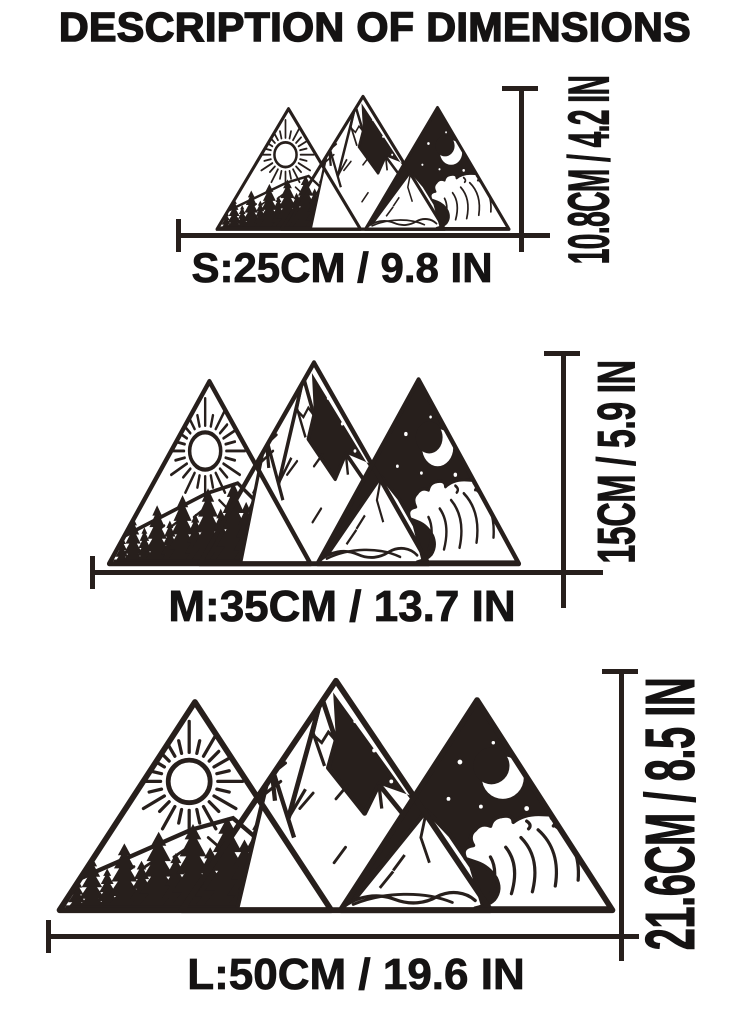 The height and width of the screenshot is (1023, 750). I want to click on mountain-triptych-artwork-s, so click(363, 162).